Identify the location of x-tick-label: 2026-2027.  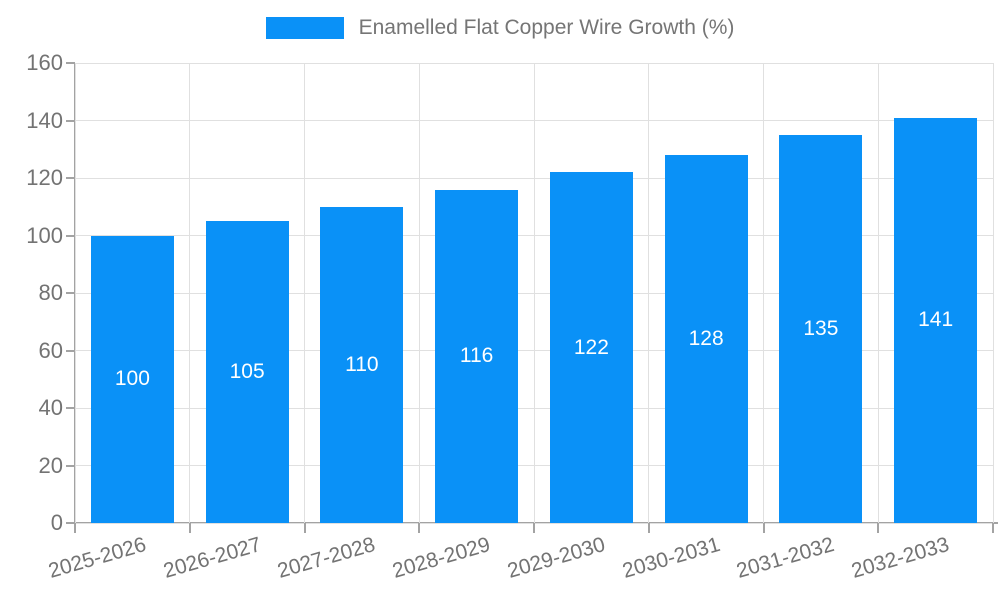
(212, 558).